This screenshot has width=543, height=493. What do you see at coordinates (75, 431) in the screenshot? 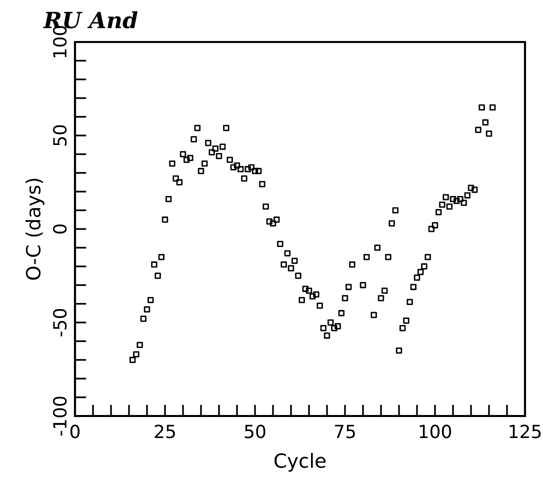
I see `x-tick-label: 0` at bounding box center [75, 431].